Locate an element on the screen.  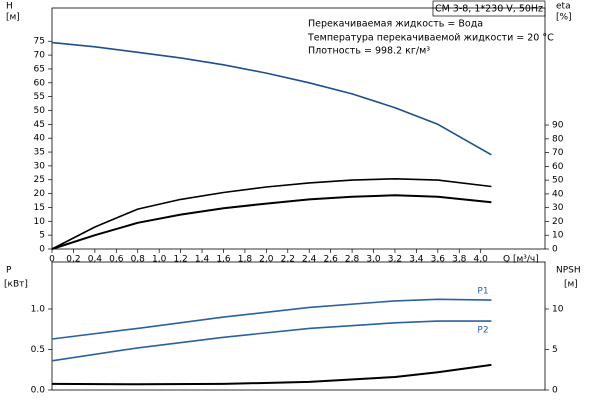
annotation: Плотность = 998.2 кг/м³ is located at coordinates (369, 51).